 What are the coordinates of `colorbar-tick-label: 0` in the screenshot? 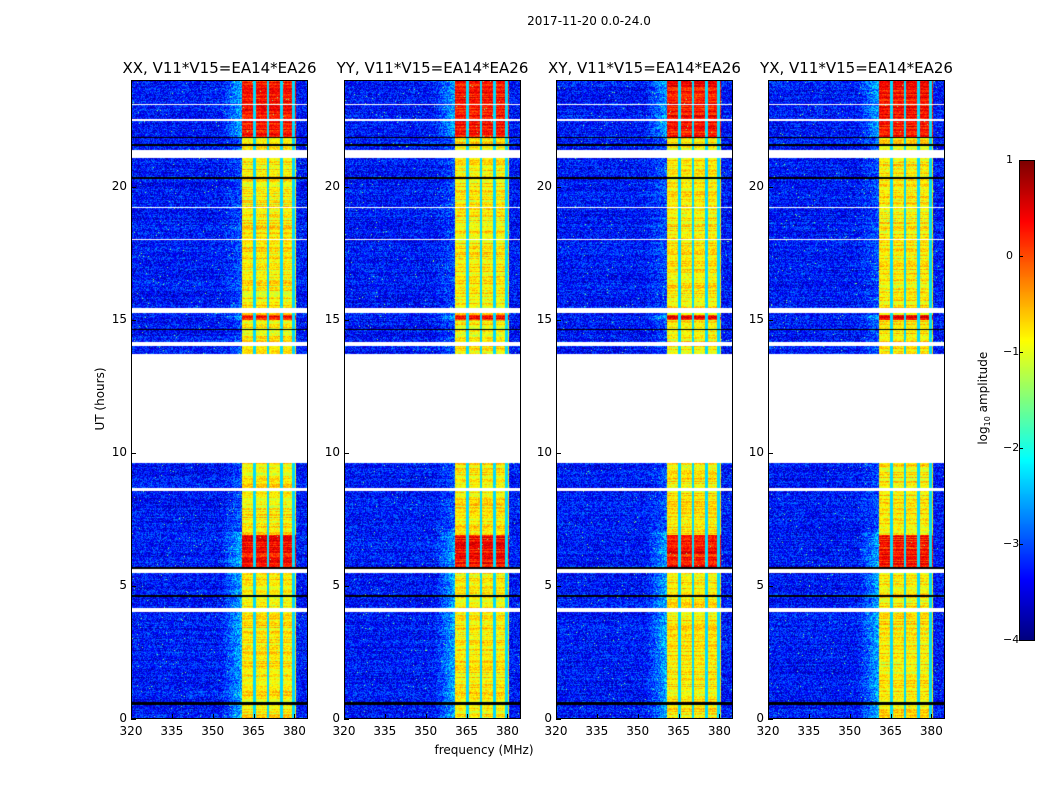 It's located at (1009, 255).